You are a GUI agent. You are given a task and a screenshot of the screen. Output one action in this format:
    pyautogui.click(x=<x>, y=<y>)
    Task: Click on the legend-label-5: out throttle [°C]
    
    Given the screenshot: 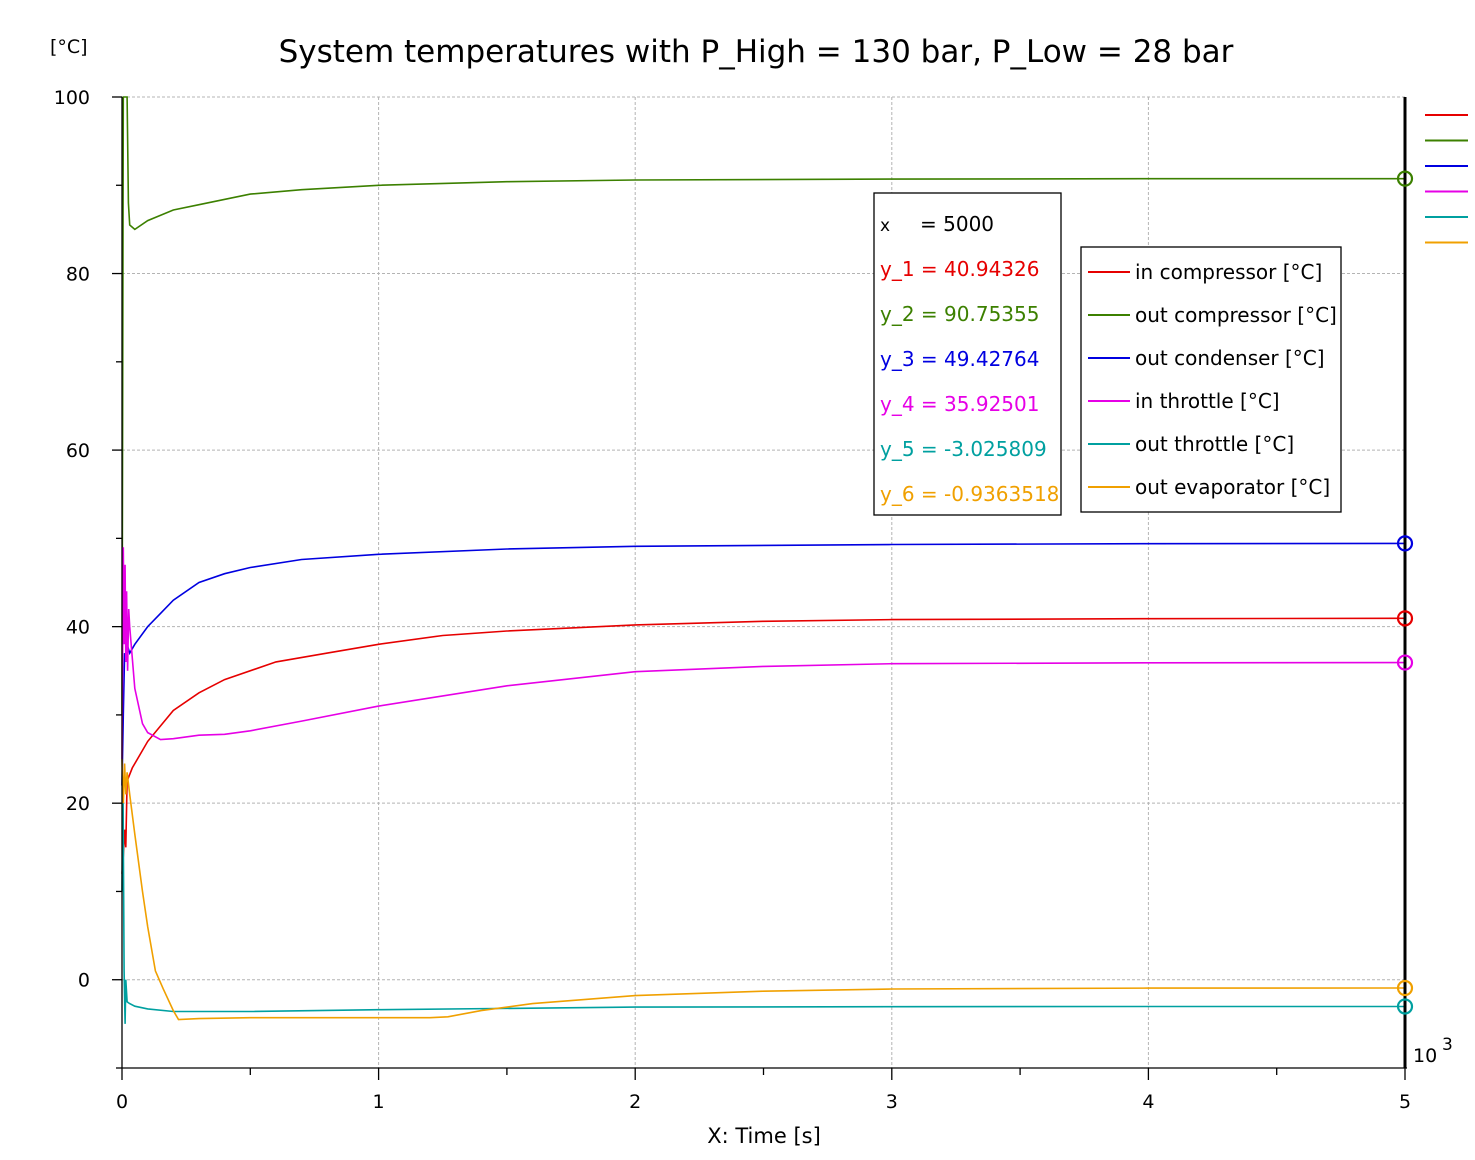 What is the action you would take?
    pyautogui.click(x=1214, y=444)
    